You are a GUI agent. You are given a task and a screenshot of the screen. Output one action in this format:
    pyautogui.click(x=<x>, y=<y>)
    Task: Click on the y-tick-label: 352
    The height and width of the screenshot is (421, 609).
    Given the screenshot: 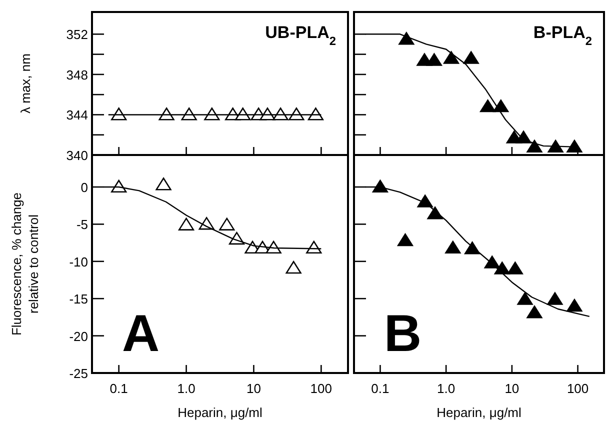 What is the action you would take?
    pyautogui.click(x=77, y=34)
    